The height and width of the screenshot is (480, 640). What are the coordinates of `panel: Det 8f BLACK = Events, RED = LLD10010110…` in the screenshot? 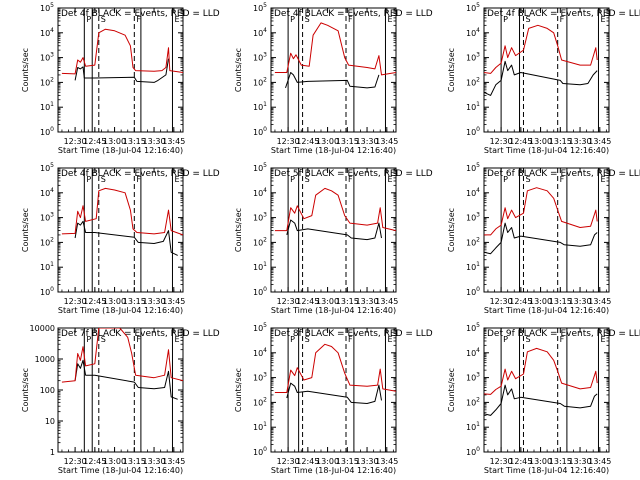 It's located at (333, 398).